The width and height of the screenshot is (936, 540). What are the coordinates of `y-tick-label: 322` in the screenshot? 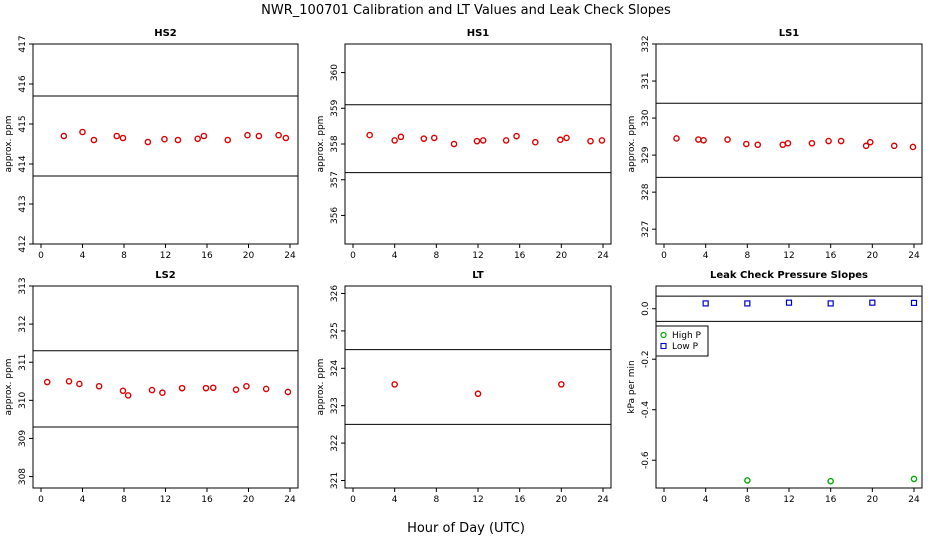 It's located at (335, 443).